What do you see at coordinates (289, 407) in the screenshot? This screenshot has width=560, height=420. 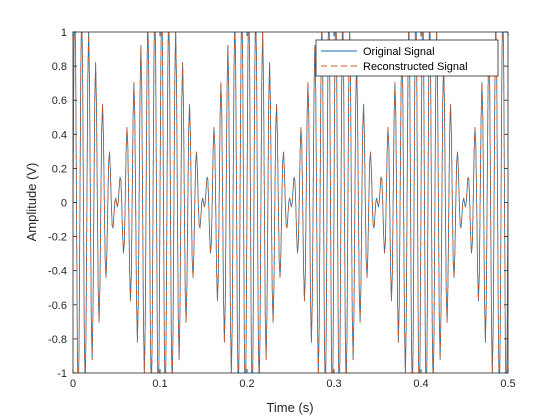 I see `x-axis-label: Time (s)` at bounding box center [289, 407].